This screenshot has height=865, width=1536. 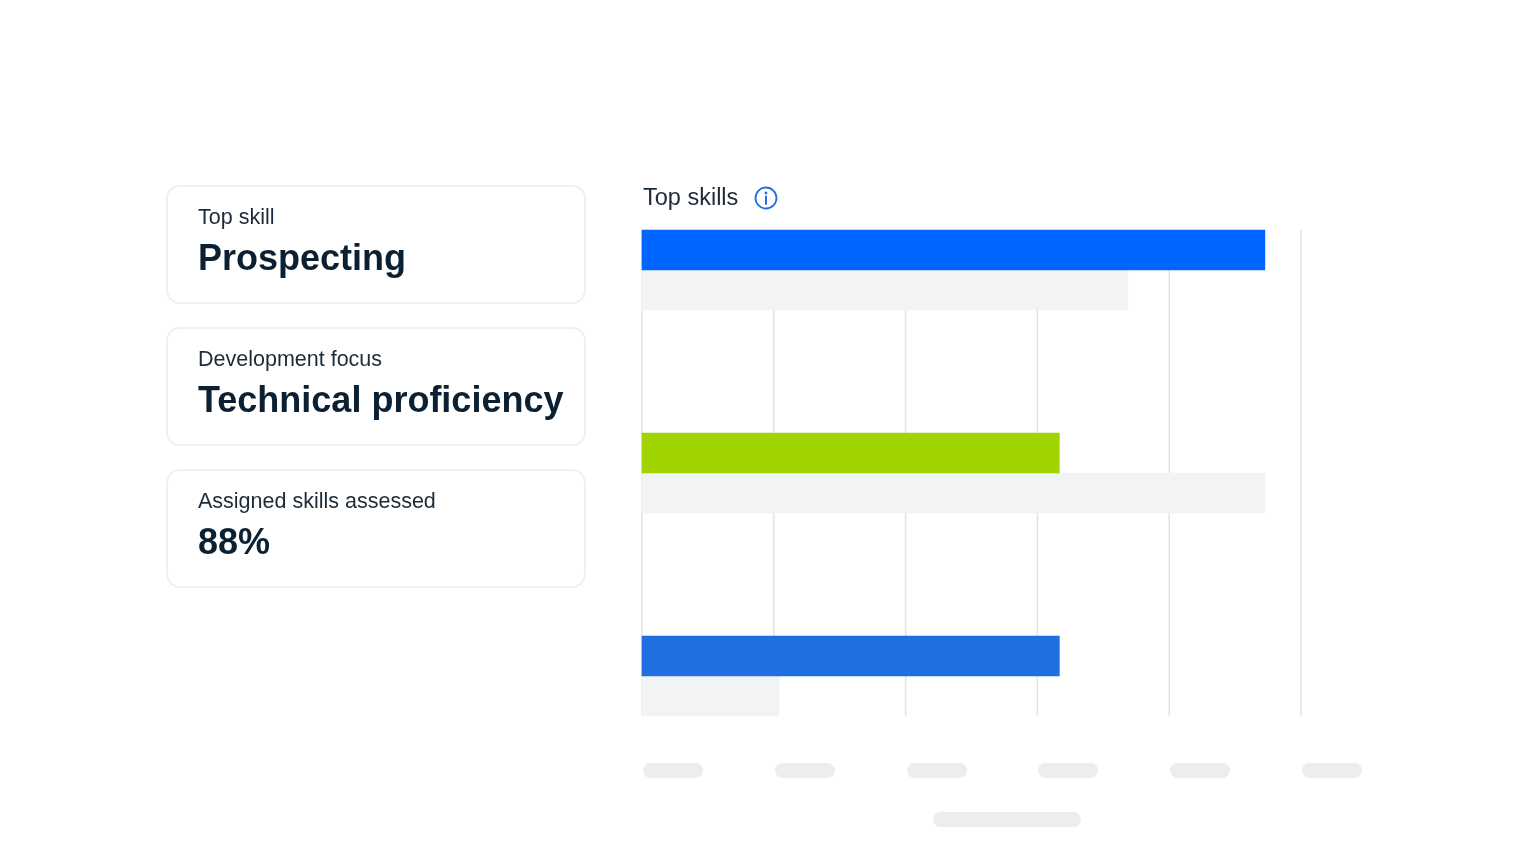 What do you see at coordinates (317, 501) in the screenshot?
I see `text: Assigned skills assessed` at bounding box center [317, 501].